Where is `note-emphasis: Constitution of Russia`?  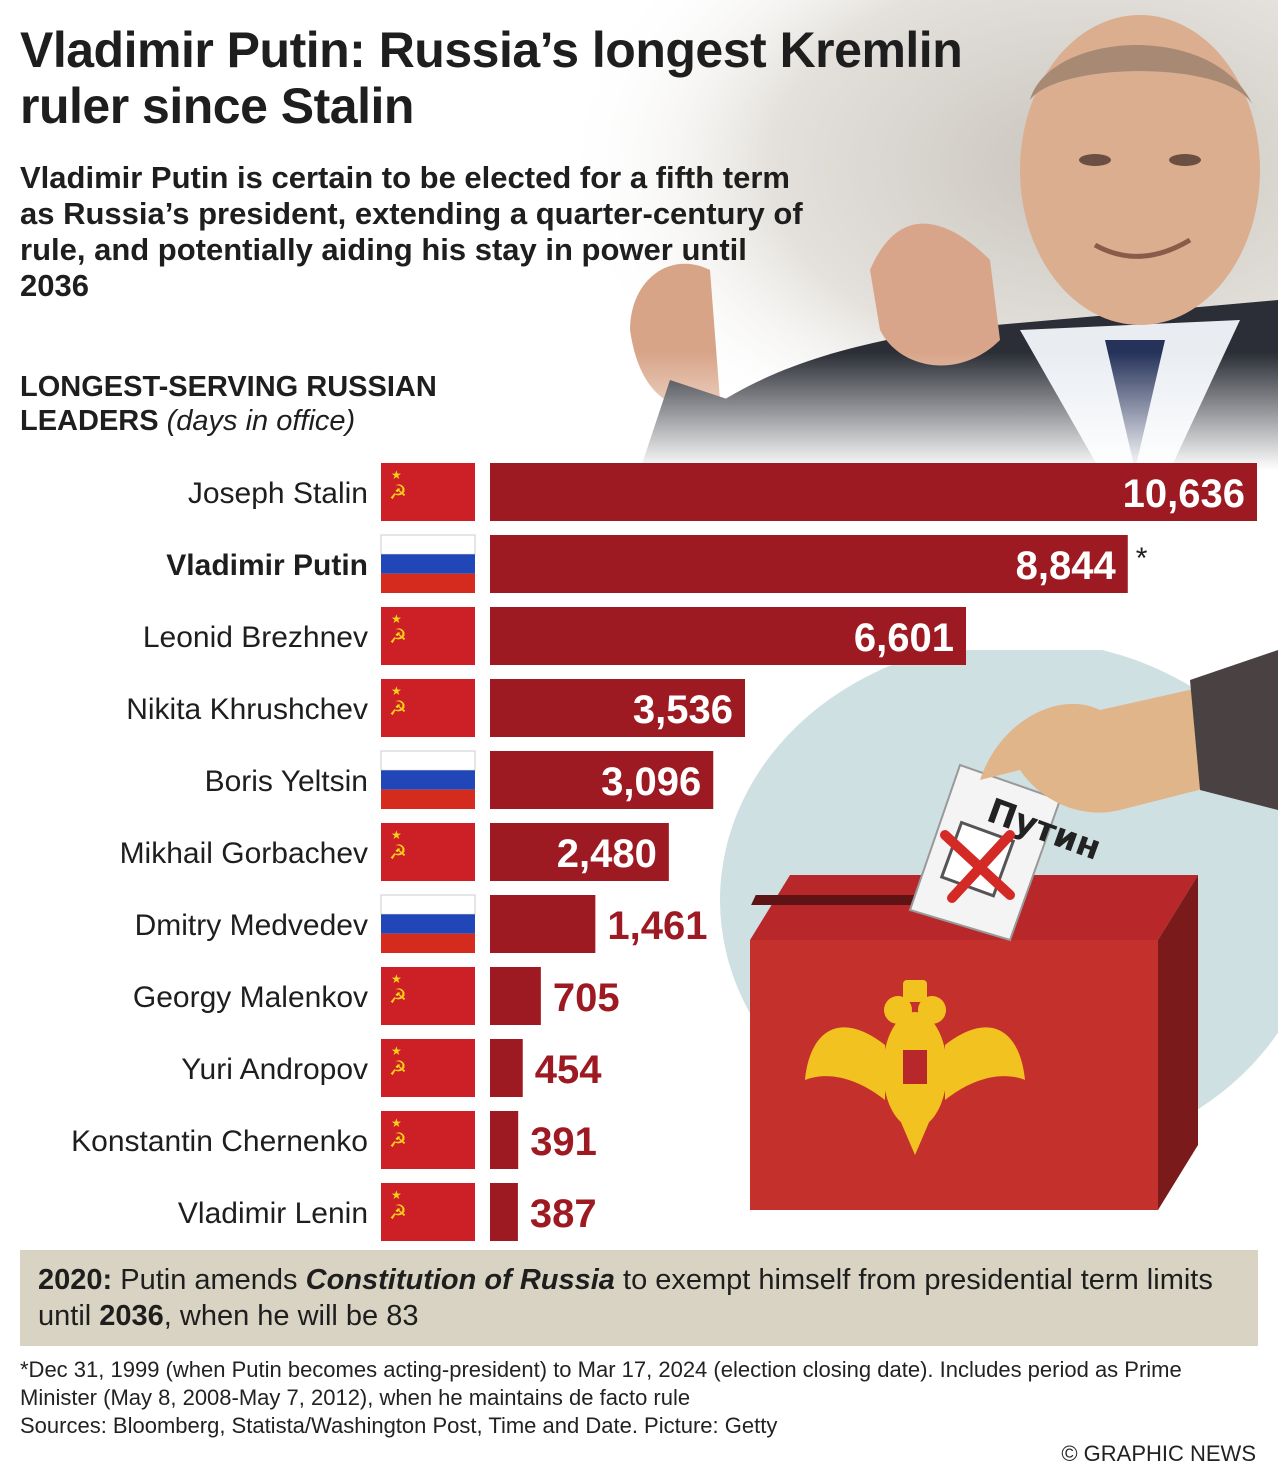
note-emphasis: Constitution of Russia is located at coordinates (460, 1280).